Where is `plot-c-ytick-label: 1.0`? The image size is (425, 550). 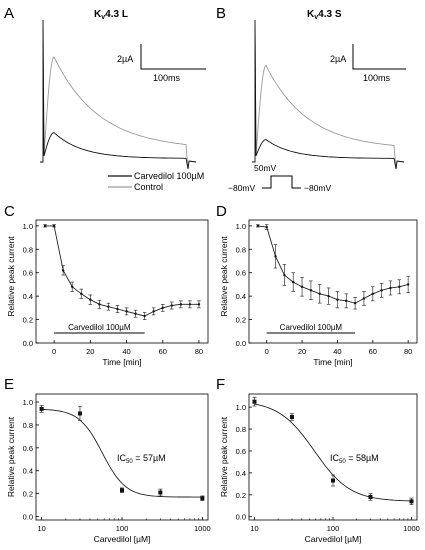
plot-c-ytick-label: 1.0 is located at coordinates (28, 226).